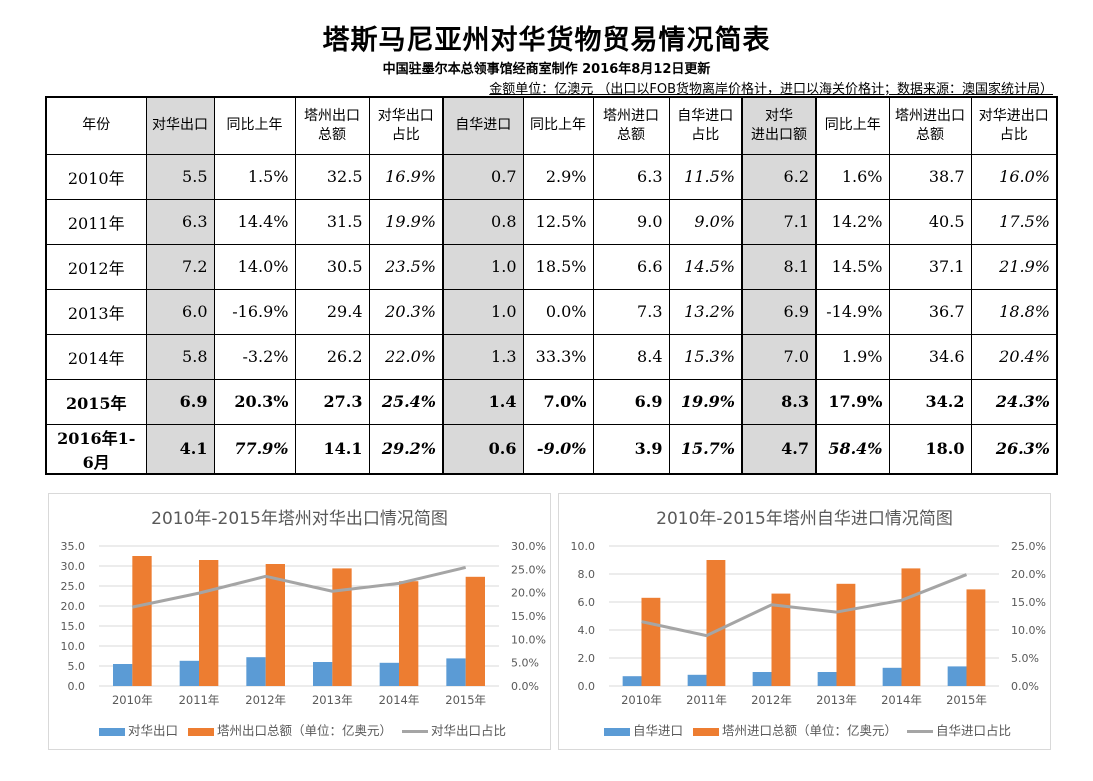 The height and width of the screenshot is (781, 1093). I want to click on table-cell: 23.5%, so click(406, 266).